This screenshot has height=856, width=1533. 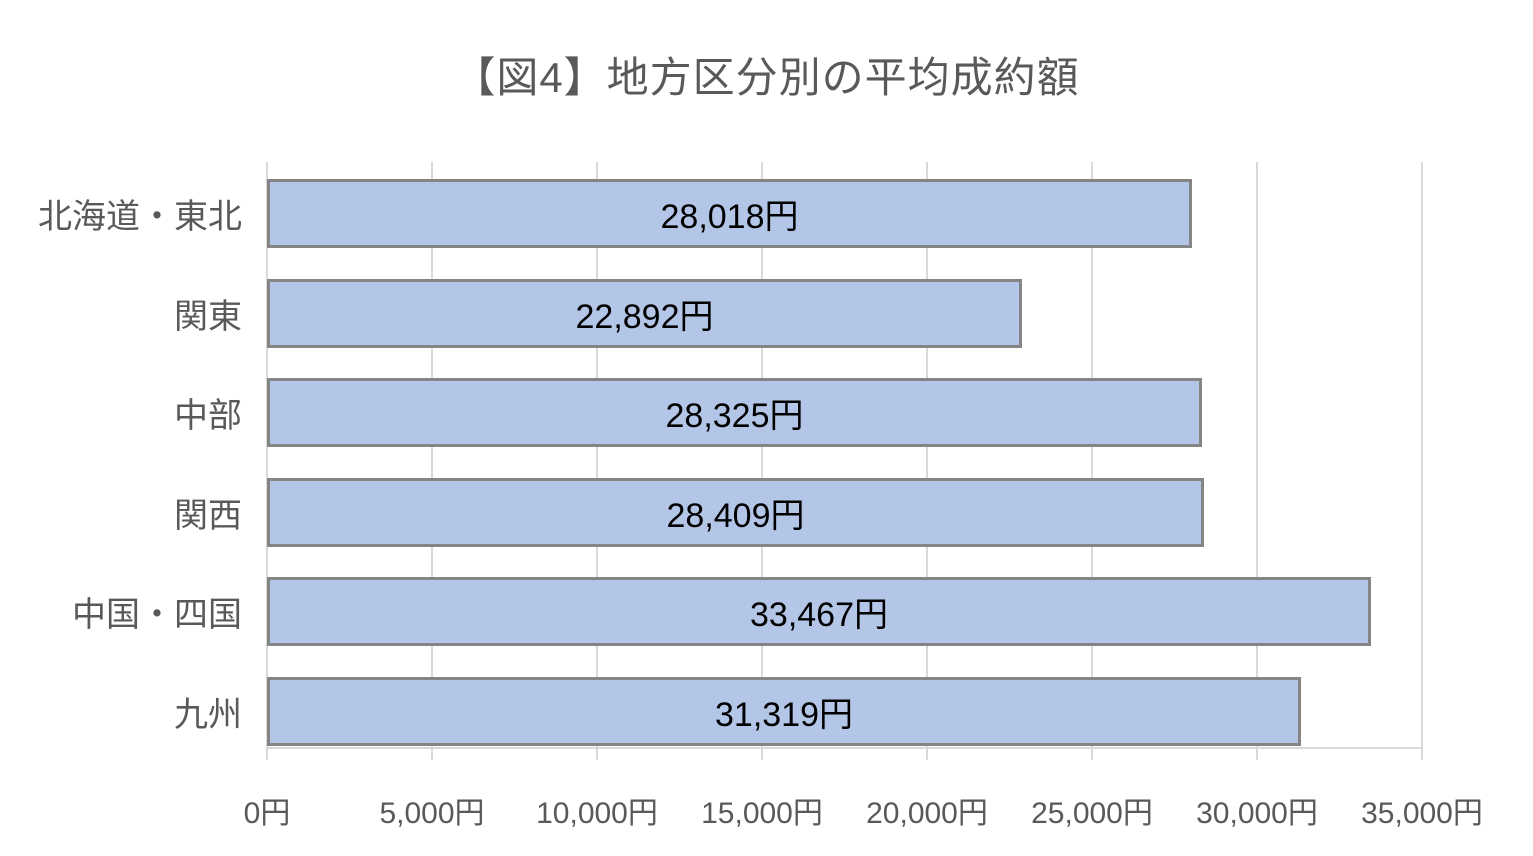 I want to click on category-label: 北海道・東北, so click(x=140, y=217).